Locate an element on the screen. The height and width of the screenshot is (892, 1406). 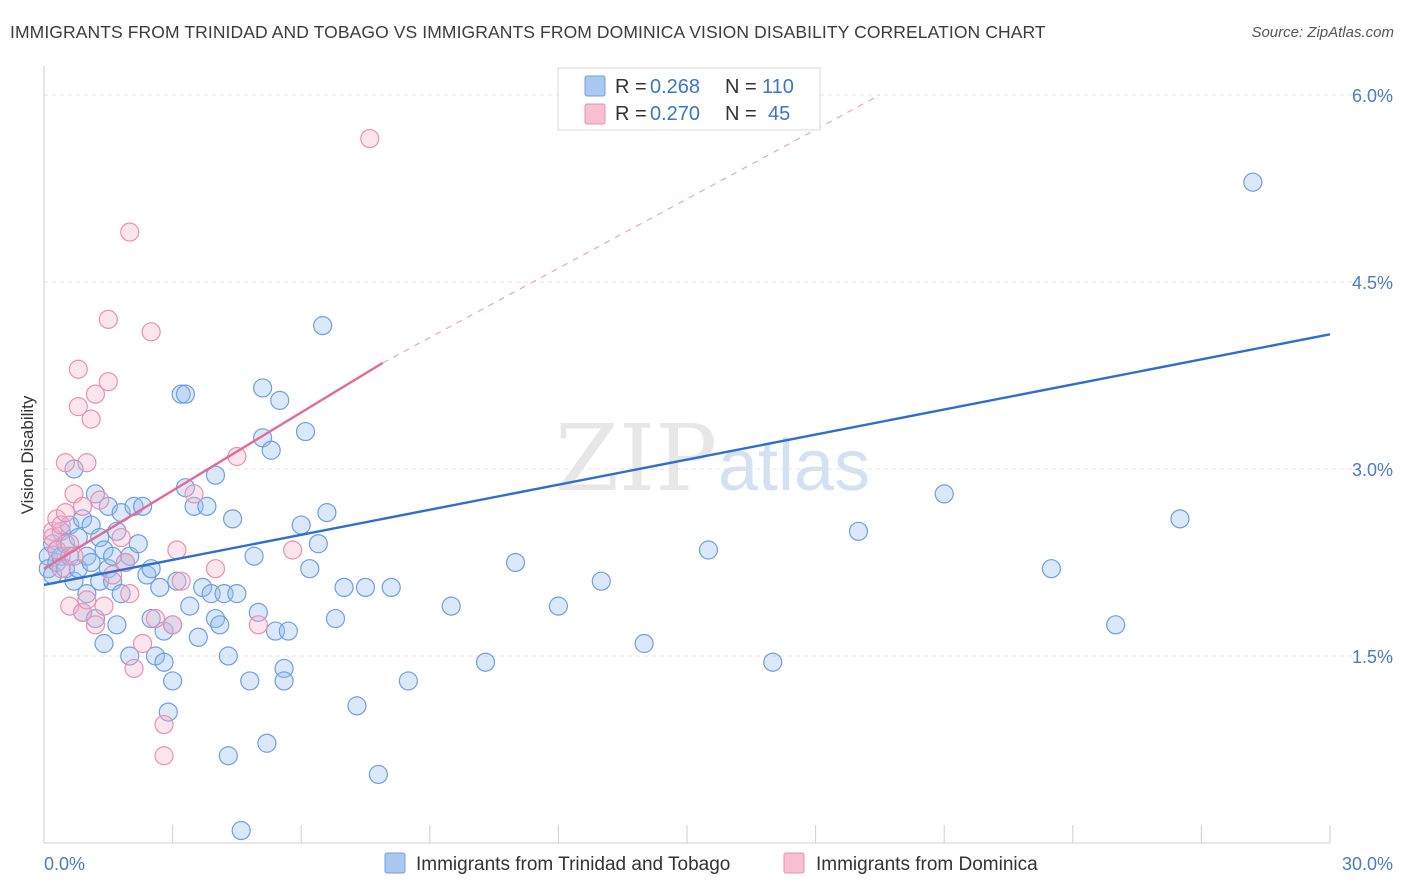
legend-n-value-dominica: 45 is located at coordinates (779, 114).